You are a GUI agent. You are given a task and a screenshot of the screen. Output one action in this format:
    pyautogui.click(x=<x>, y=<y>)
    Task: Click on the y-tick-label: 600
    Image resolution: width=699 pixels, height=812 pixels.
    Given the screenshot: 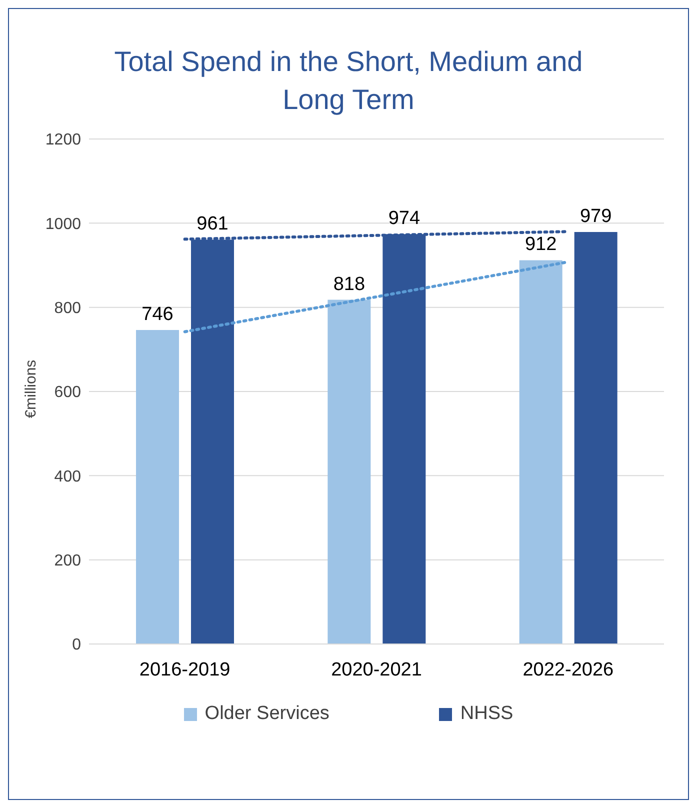 What is the action you would take?
    pyautogui.click(x=68, y=393)
    